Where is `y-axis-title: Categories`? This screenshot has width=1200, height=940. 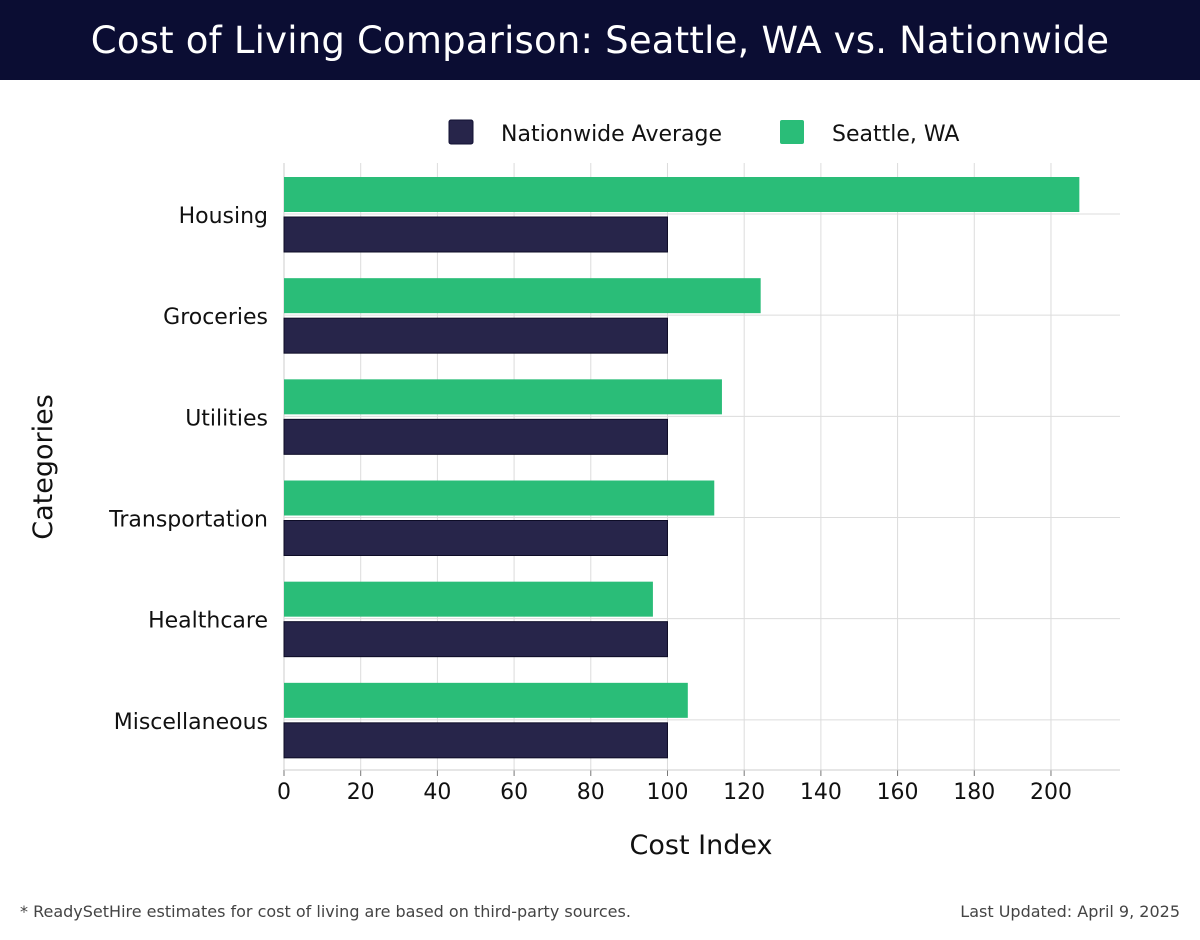
y-axis-title: Categories is located at coordinates (43, 467).